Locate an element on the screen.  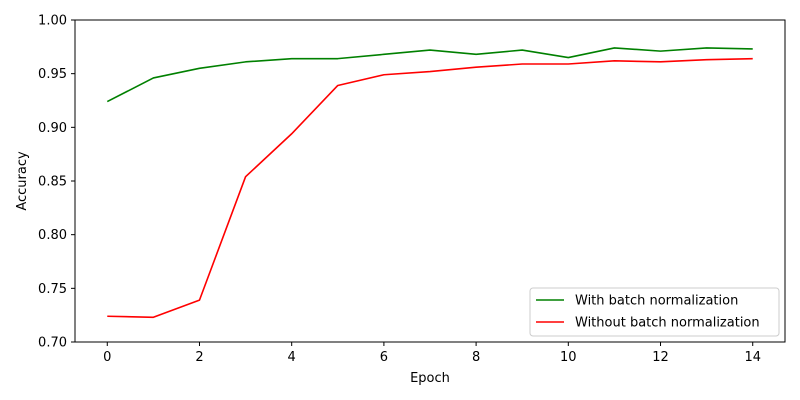
x-tick-label: 4 is located at coordinates (292, 357).